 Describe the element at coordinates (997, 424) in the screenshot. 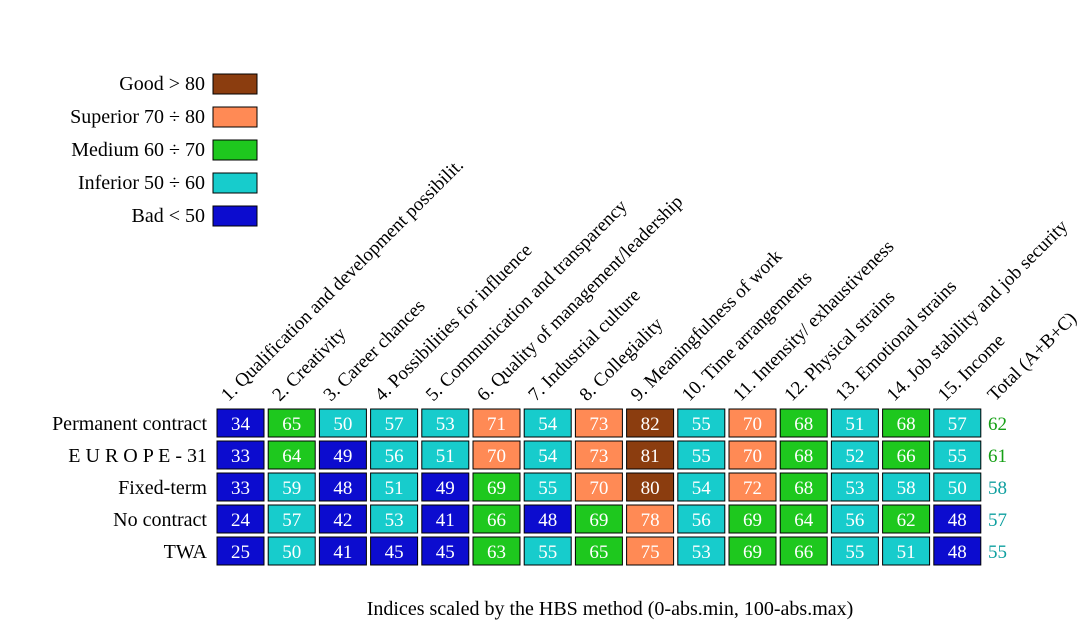

I see `total-value: 62` at that location.